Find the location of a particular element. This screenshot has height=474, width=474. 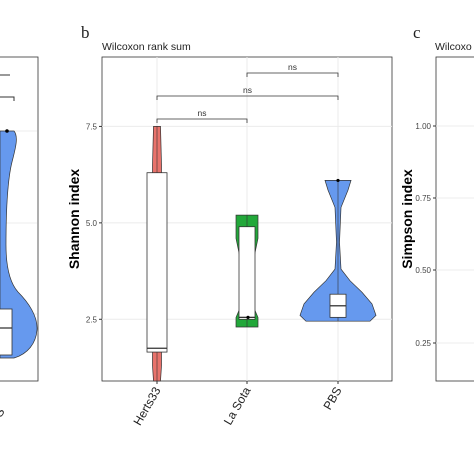

panel-a-bracket is located at coordinates (7, 98).